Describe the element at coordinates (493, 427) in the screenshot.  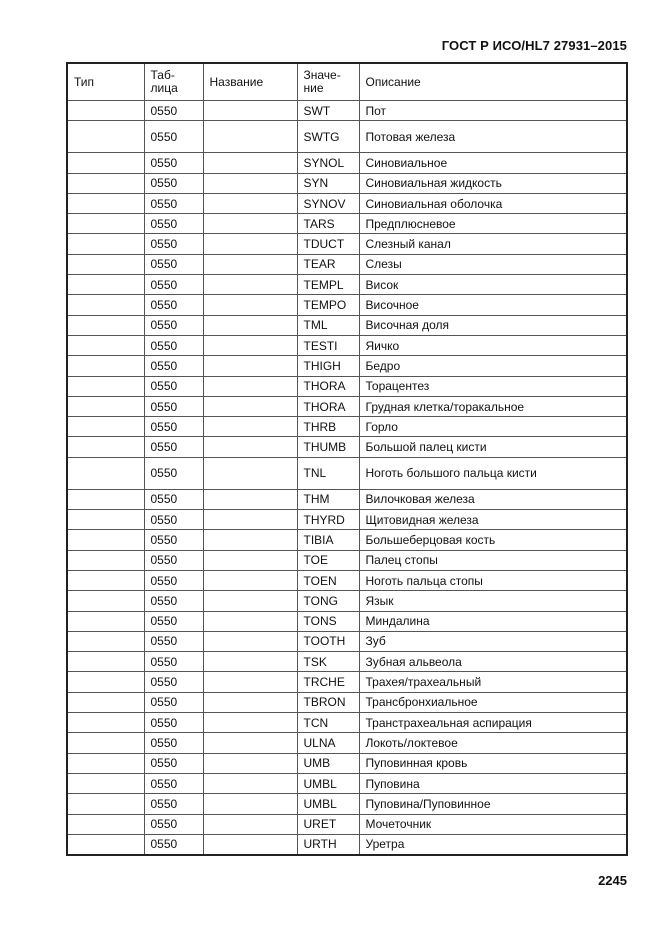
I see `cell-description: Горло` at that location.